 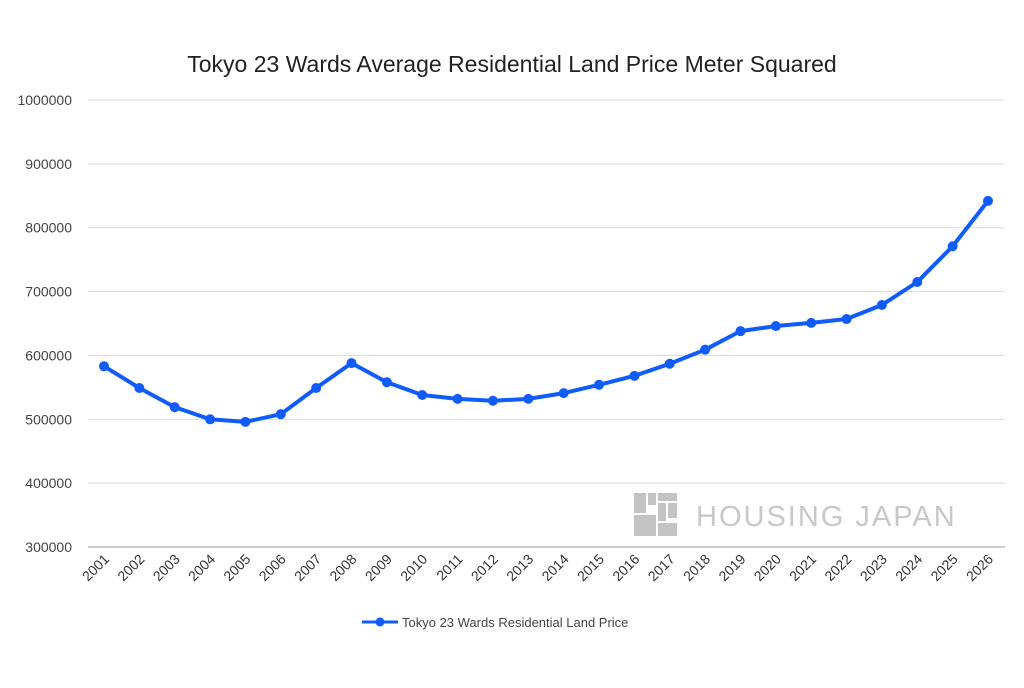 I want to click on x-tick-label: 2018, so click(x=696, y=567).